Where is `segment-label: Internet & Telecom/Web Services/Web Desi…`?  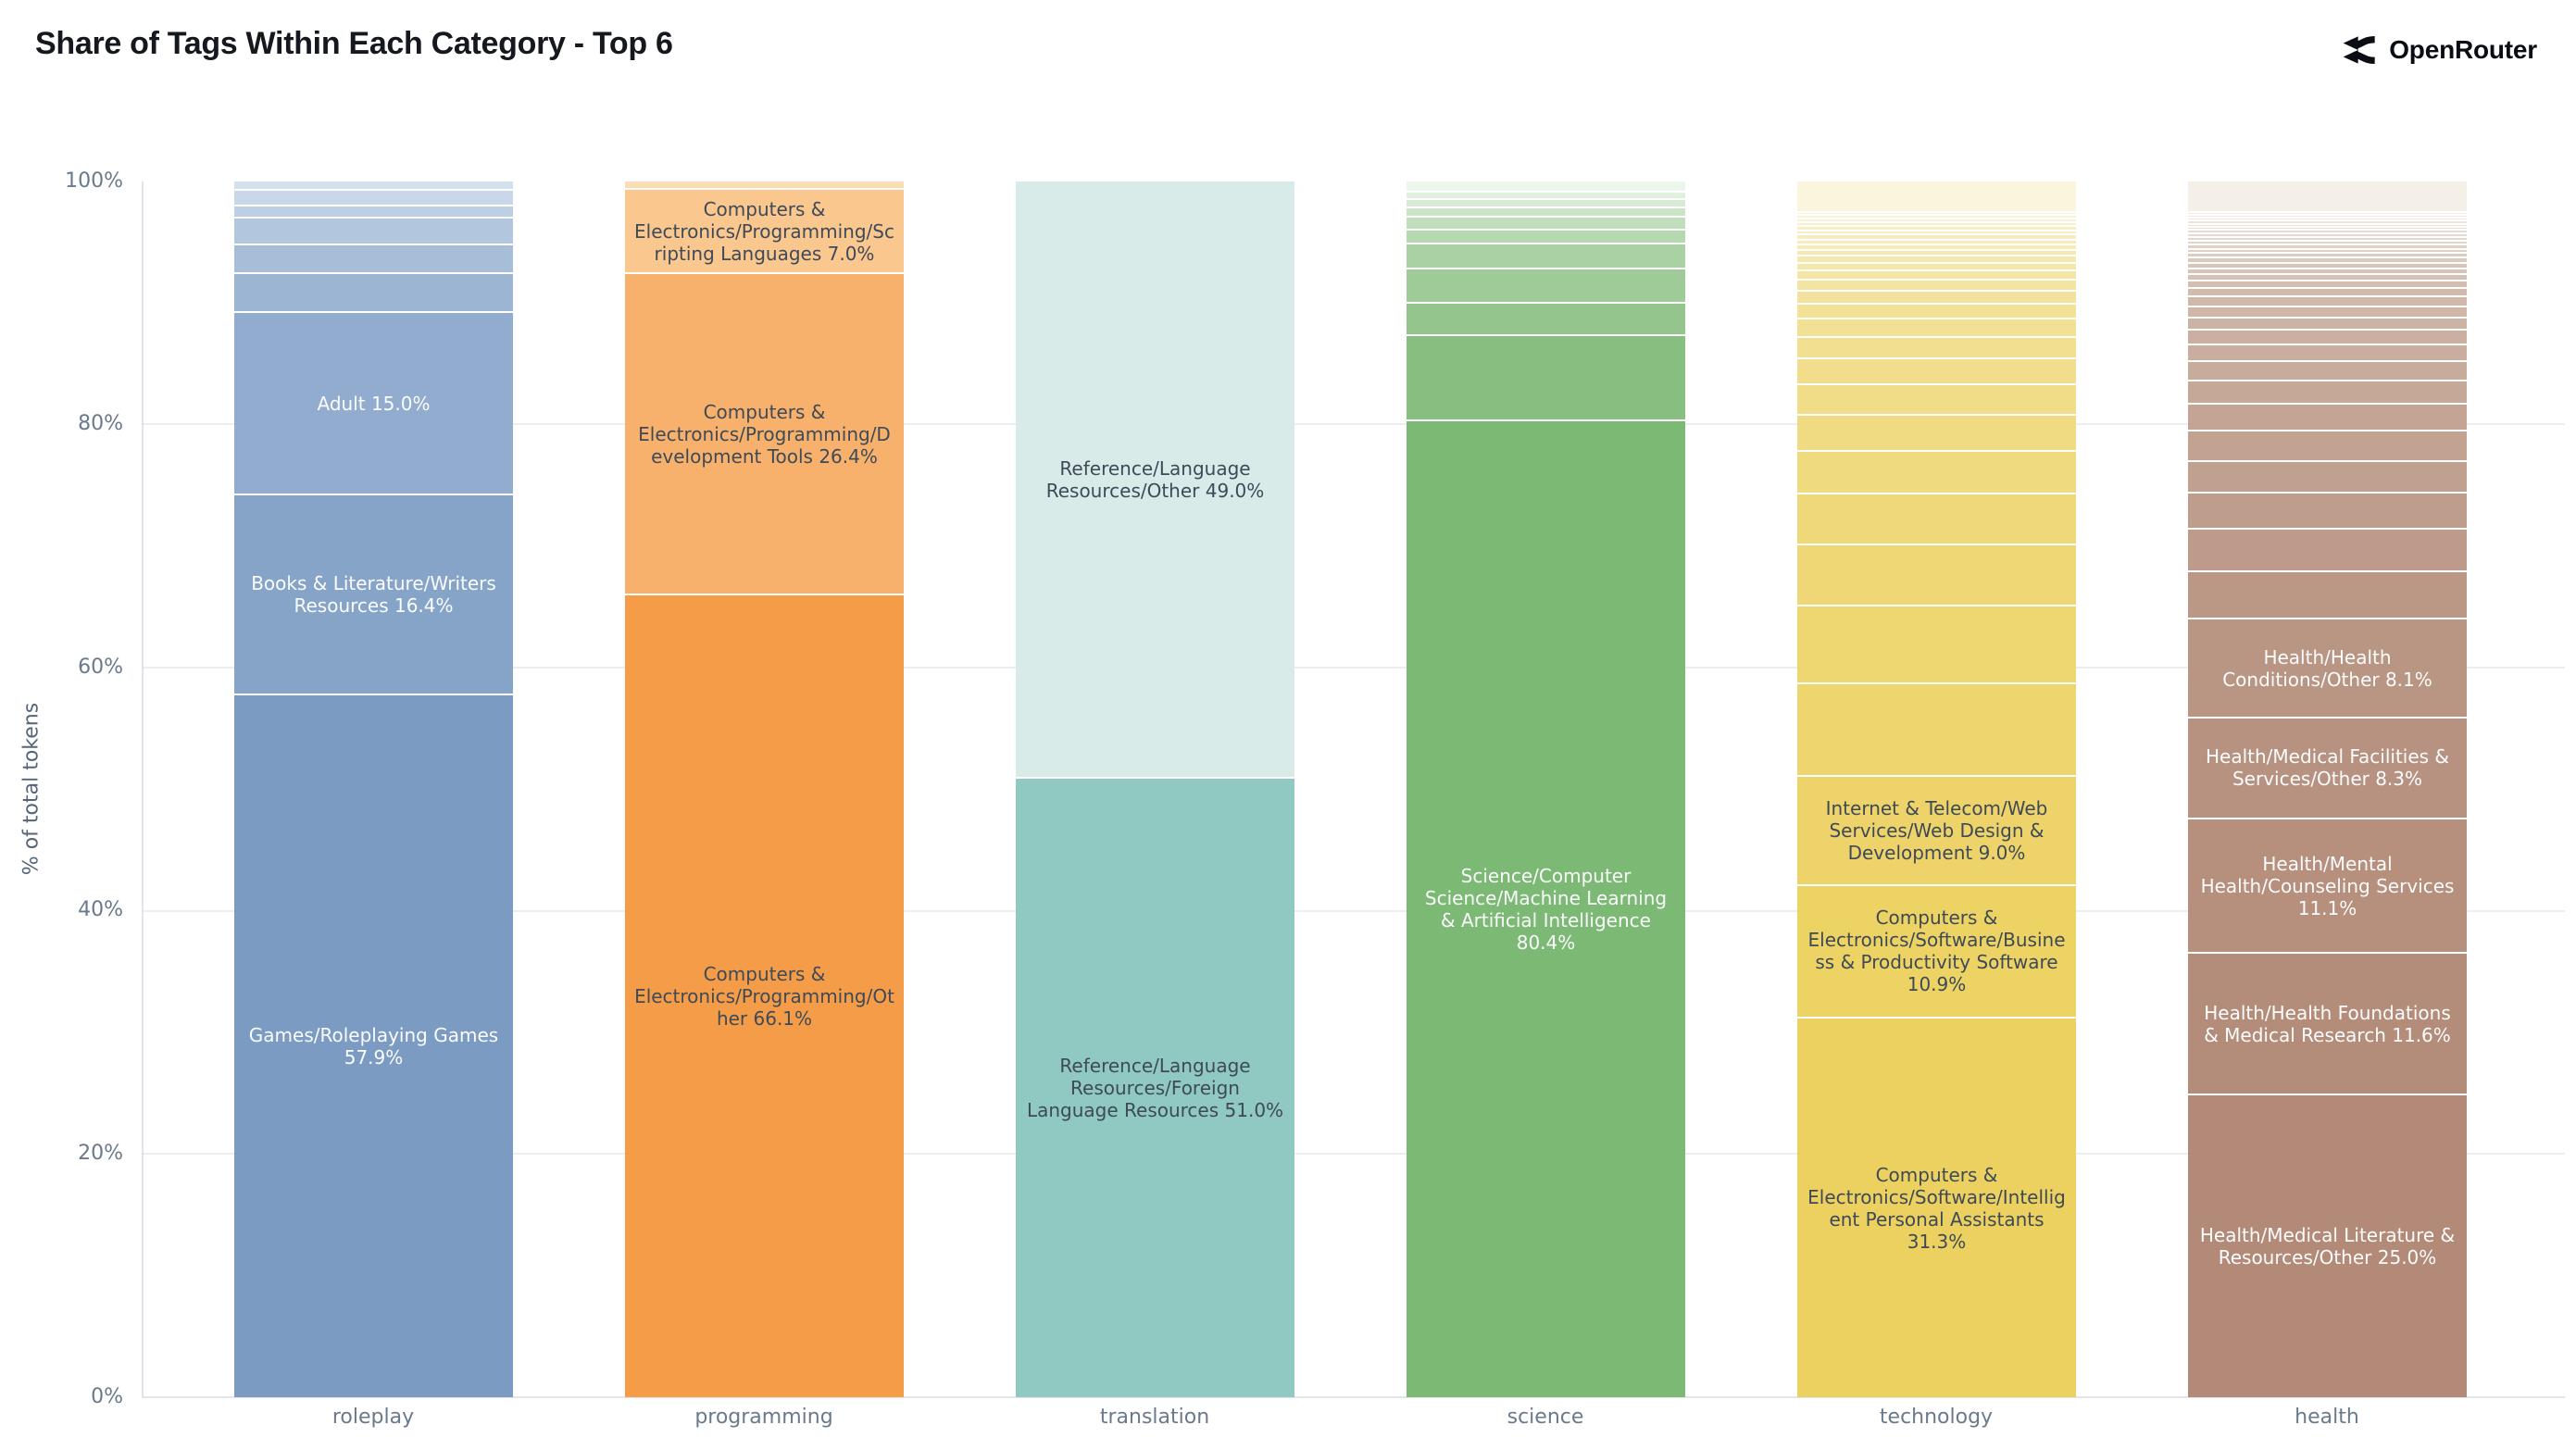
segment-label: Internet & Telecom/Web Services/Web Desi… is located at coordinates (1936, 830).